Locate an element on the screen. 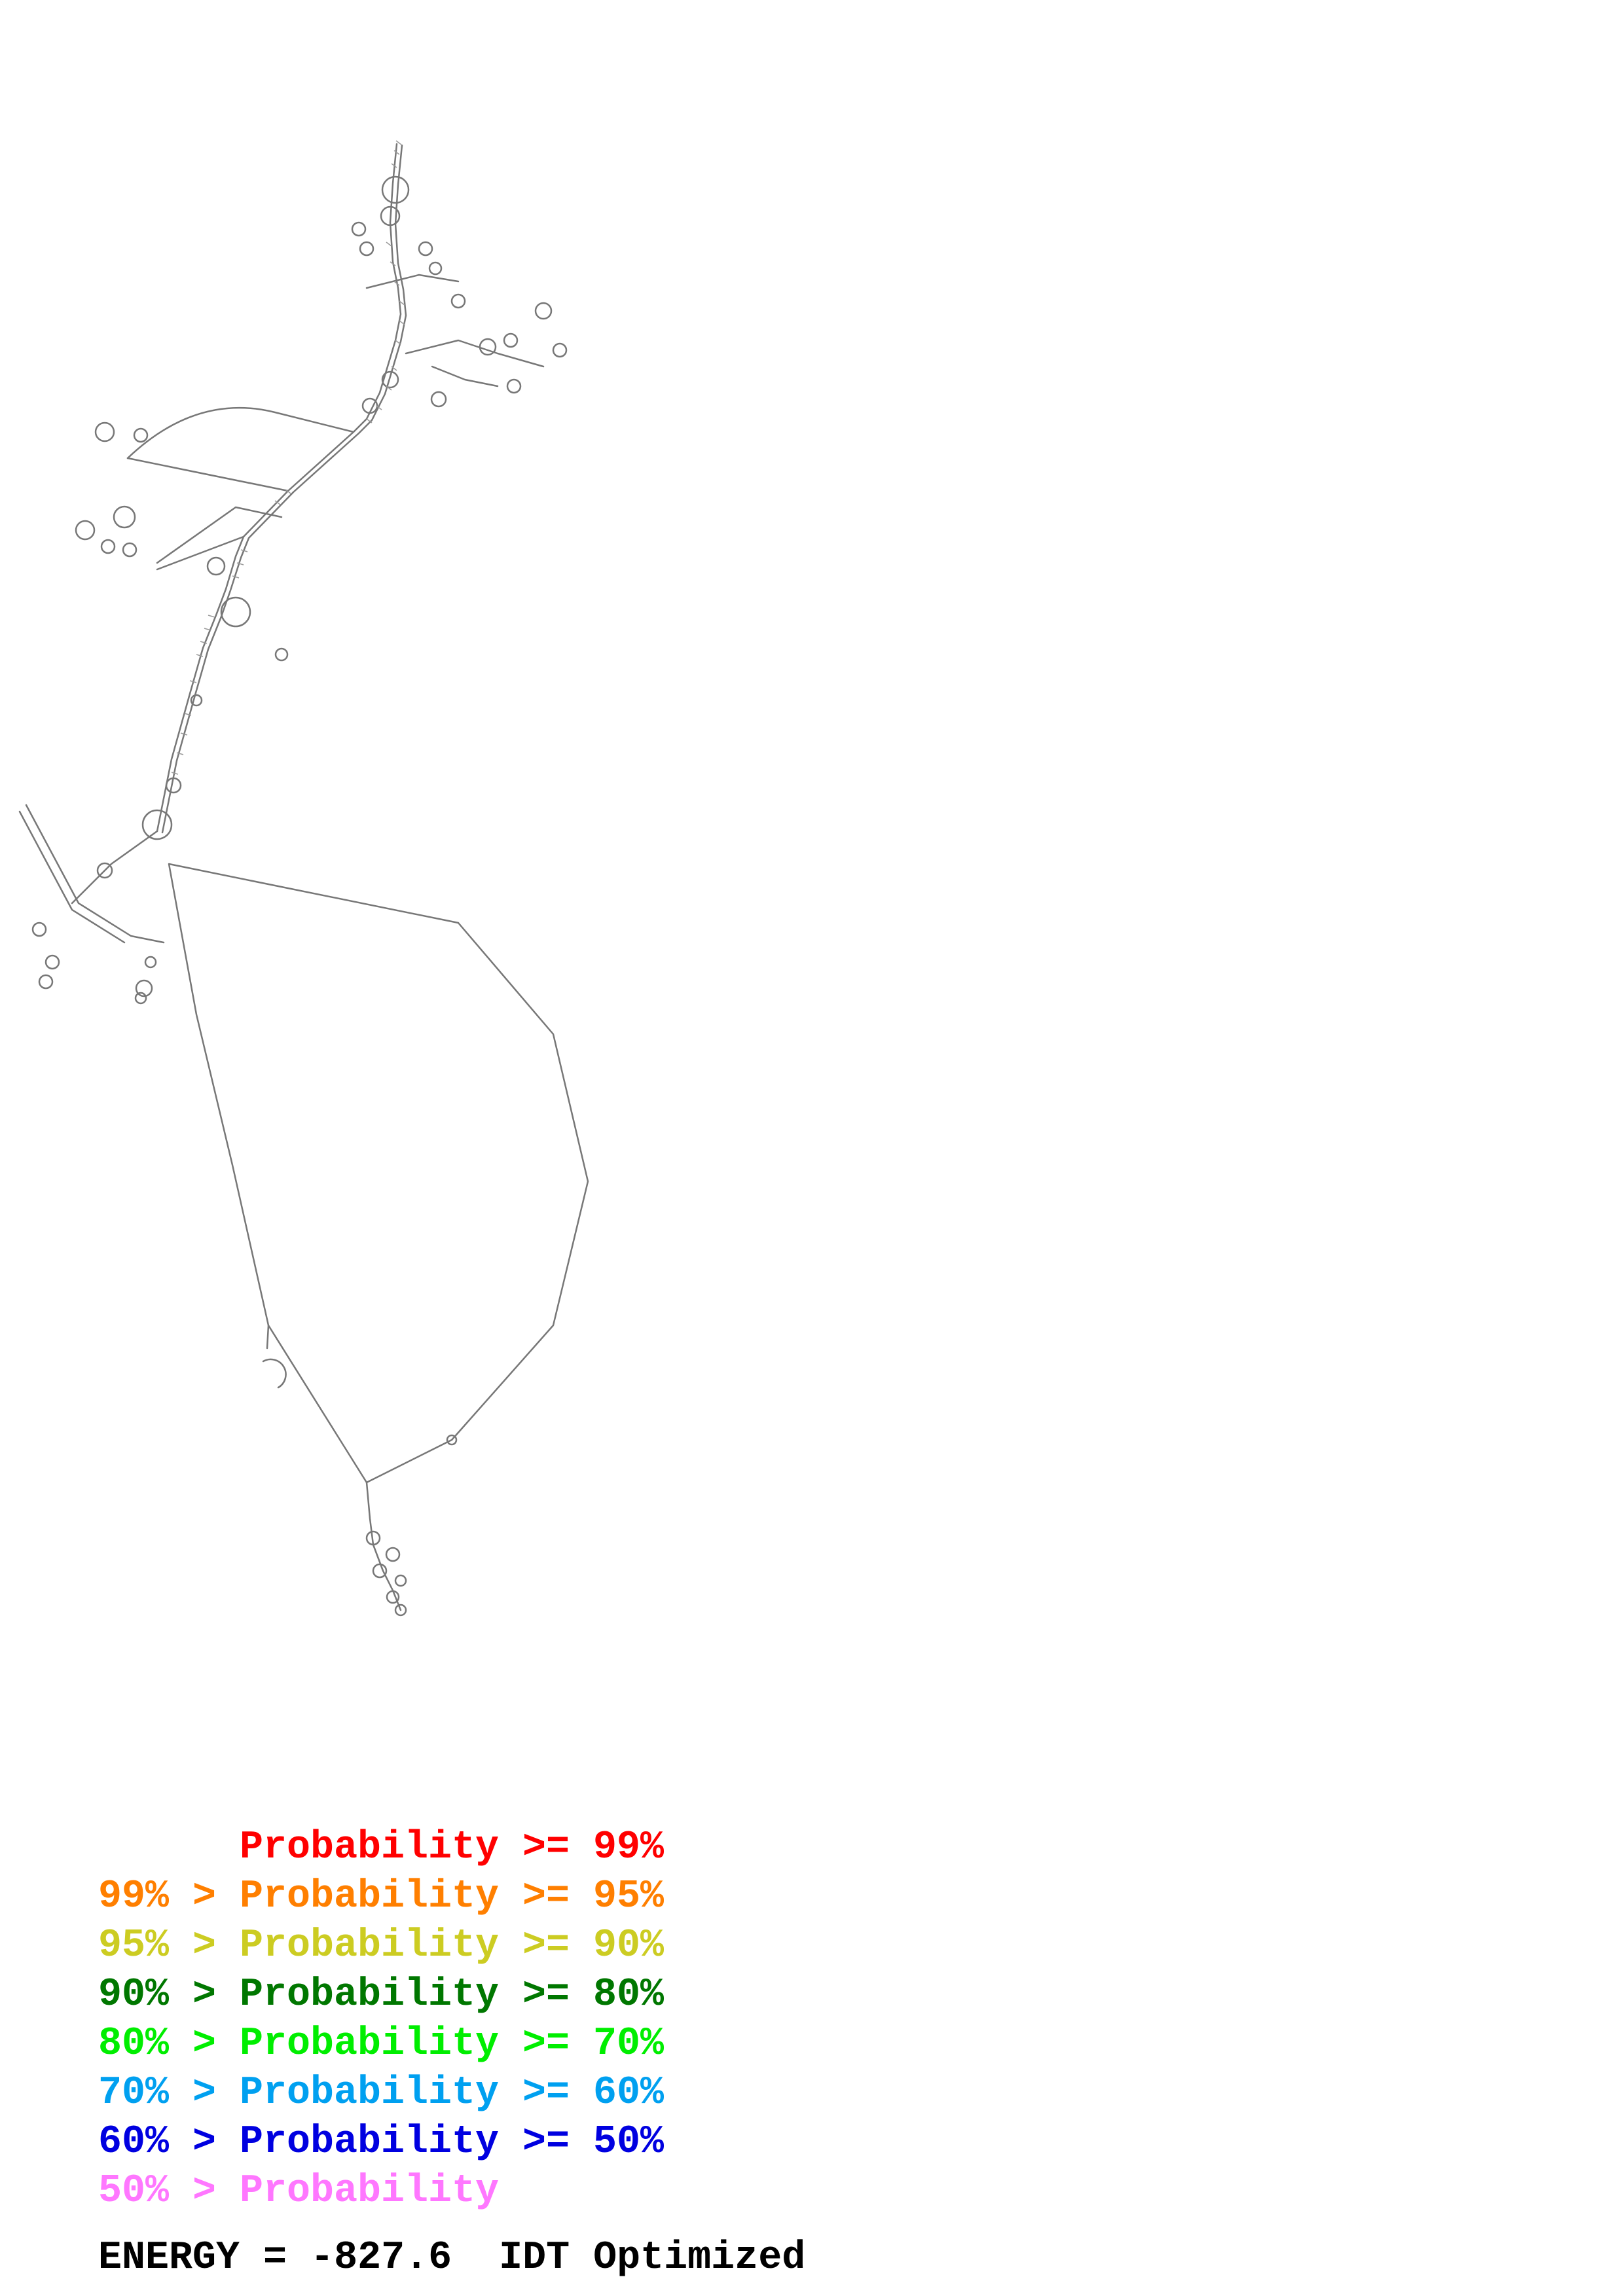 Image resolution: width=1623 pixels, height=2296 pixels. legend-threshold: 99% is located at coordinates (629, 1847).